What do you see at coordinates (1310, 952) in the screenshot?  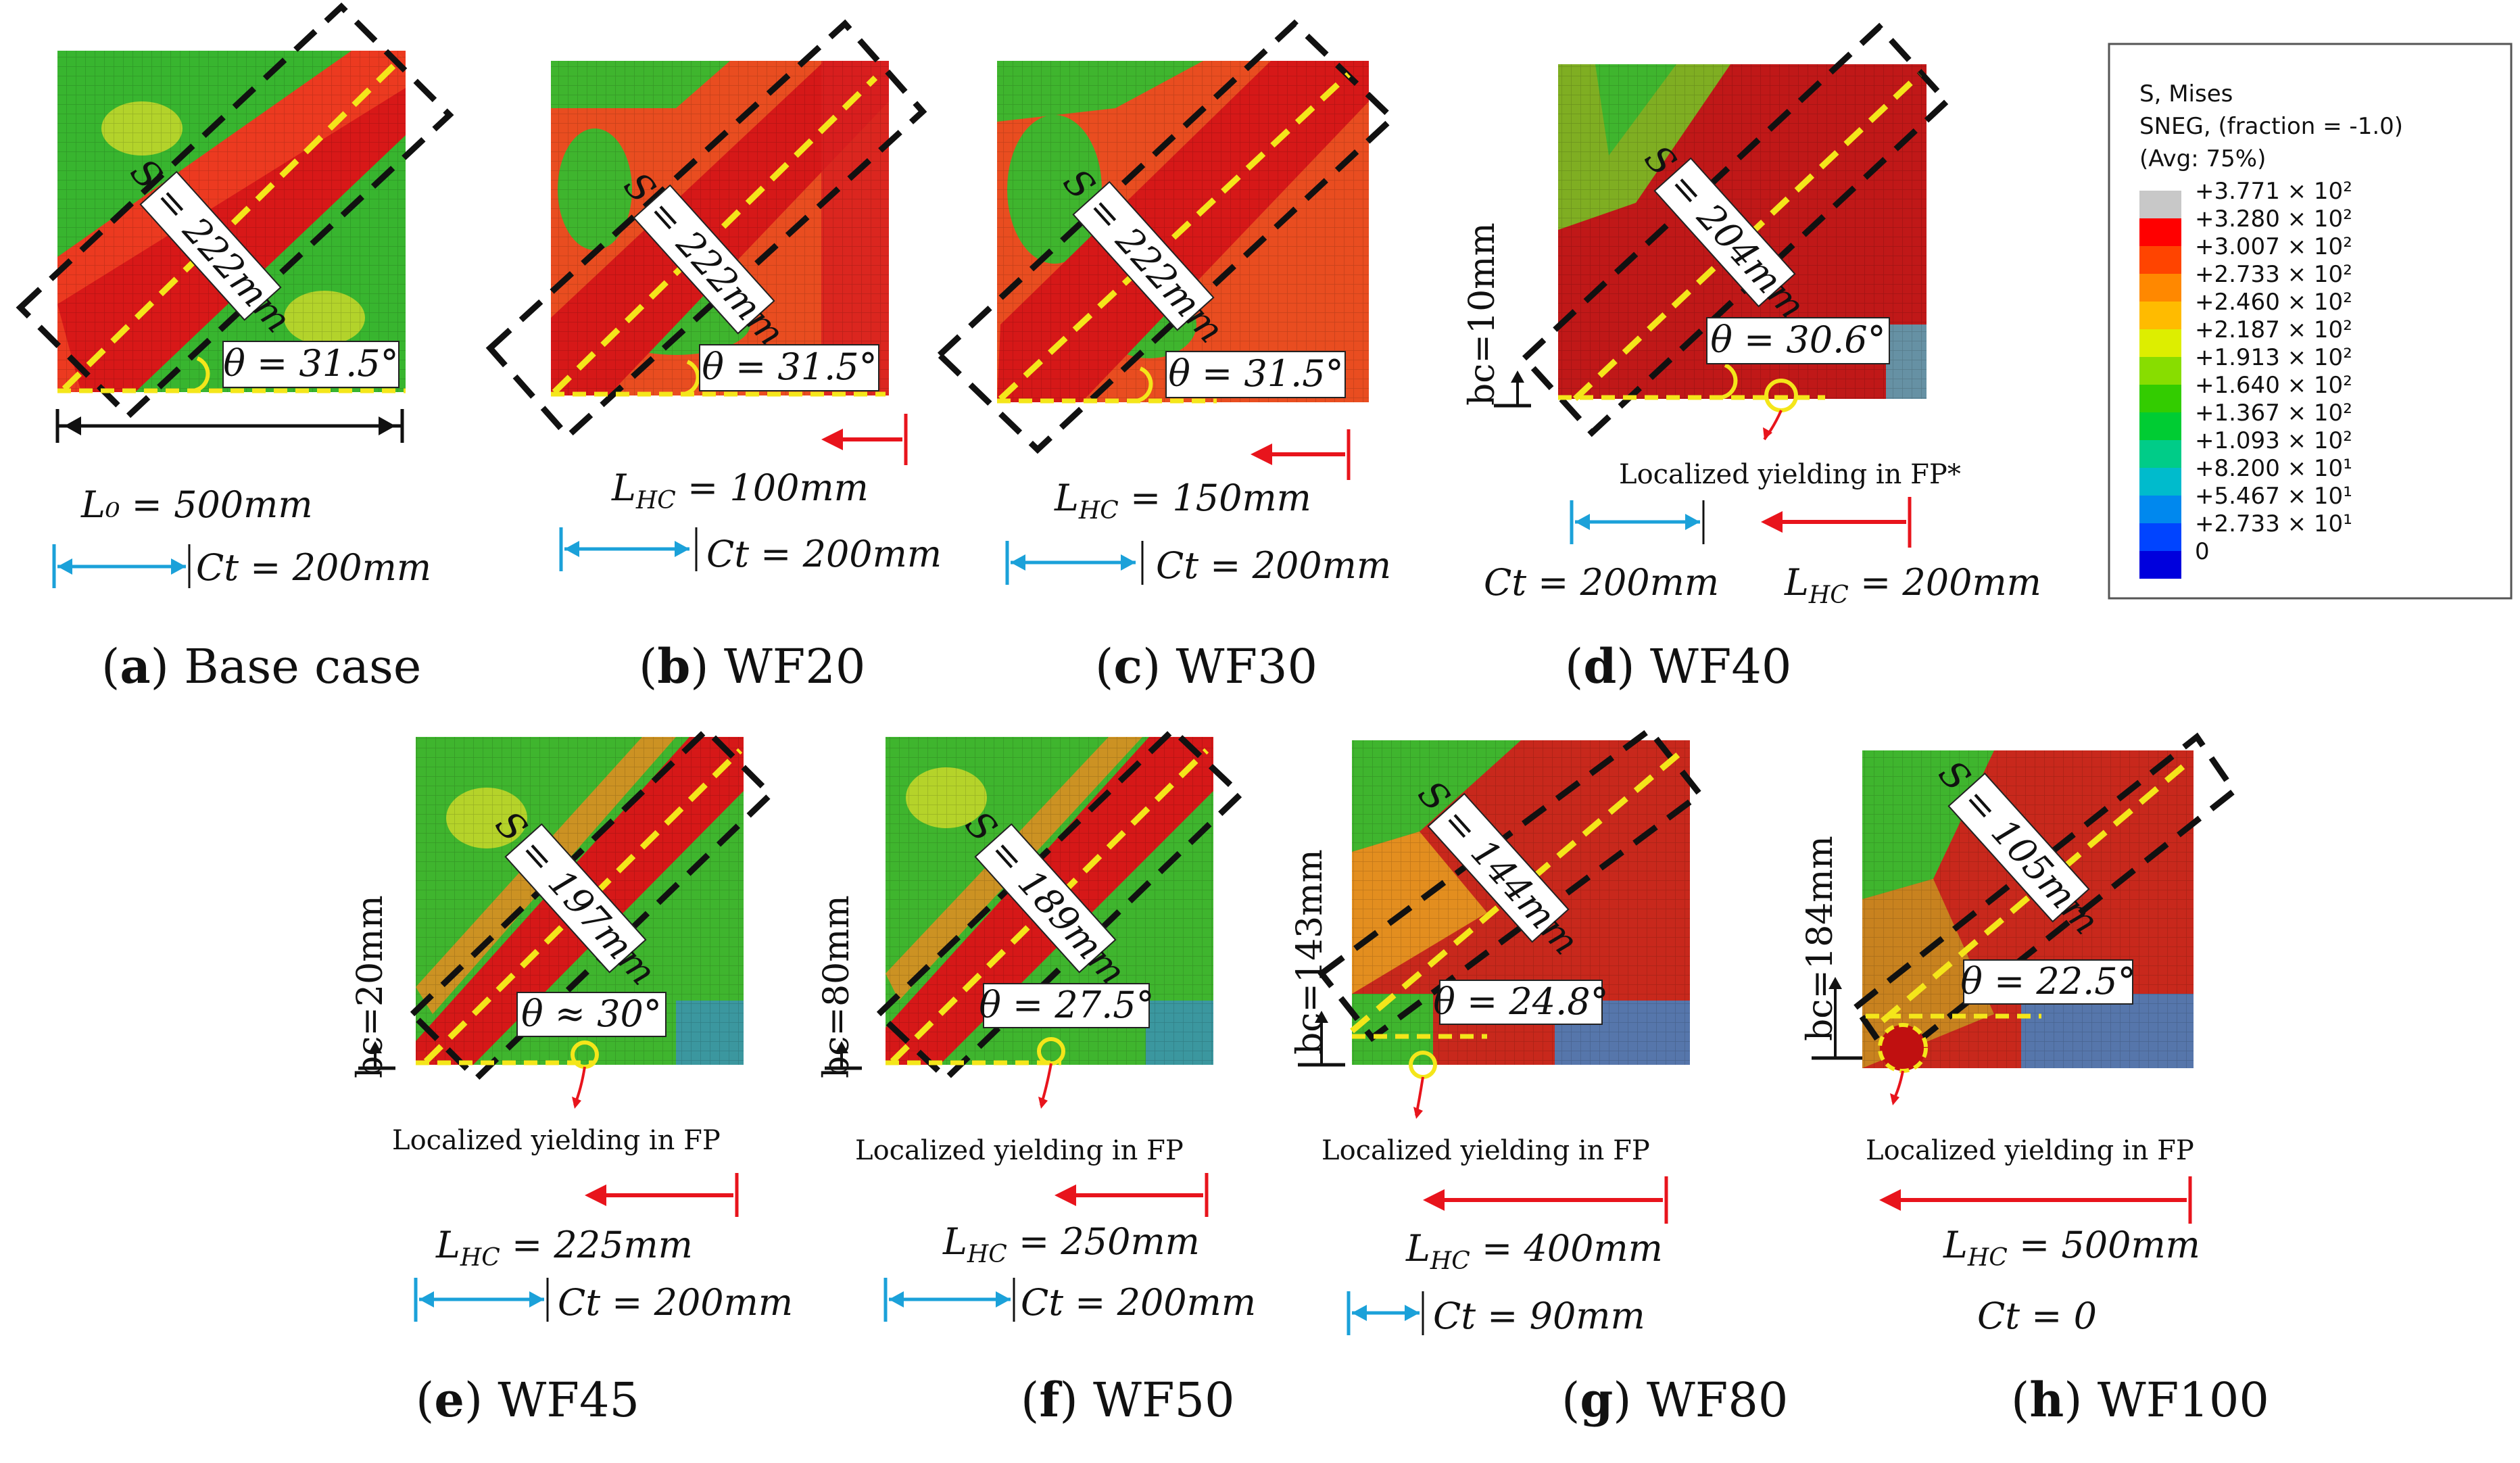 I see `bc-label-g: bc=143mm` at bounding box center [1310, 952].